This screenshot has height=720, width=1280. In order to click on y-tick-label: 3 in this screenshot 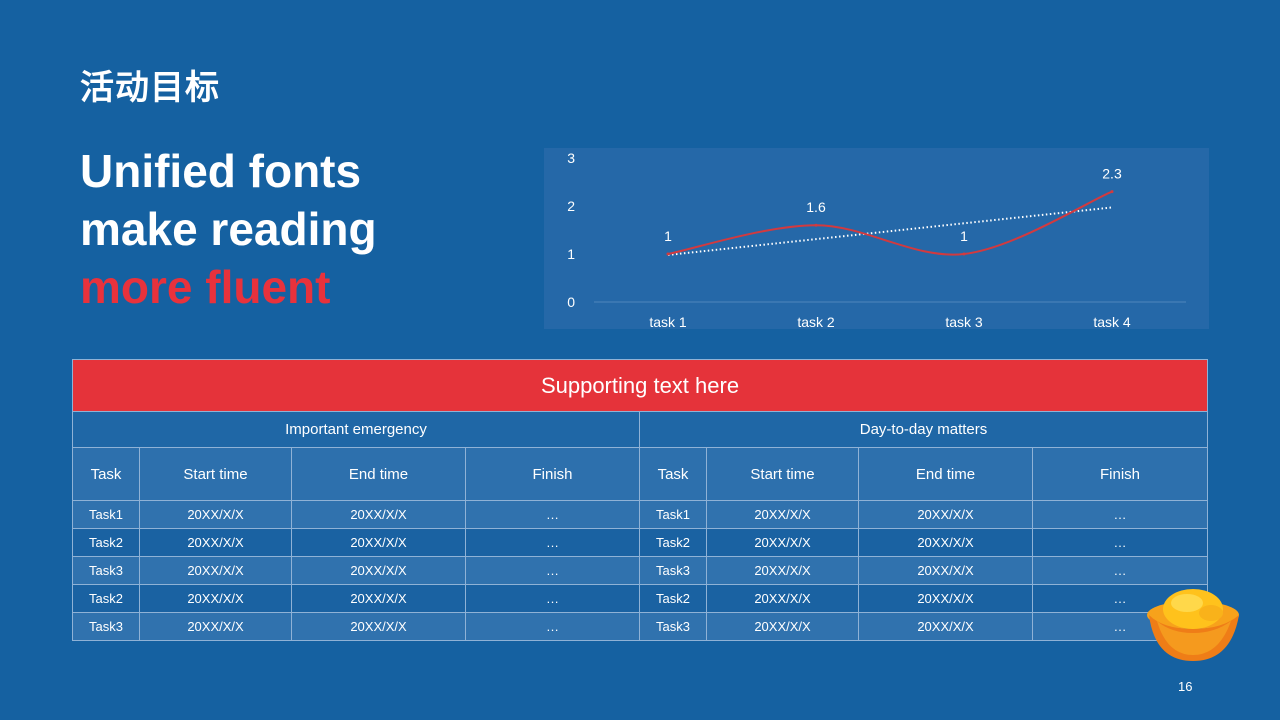, I will do `click(571, 158)`.